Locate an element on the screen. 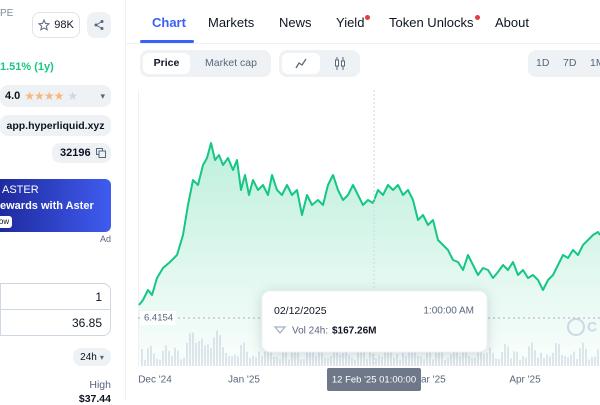 The height and width of the screenshot is (405, 600). chart-type-toggle is located at coordinates (319, 63).